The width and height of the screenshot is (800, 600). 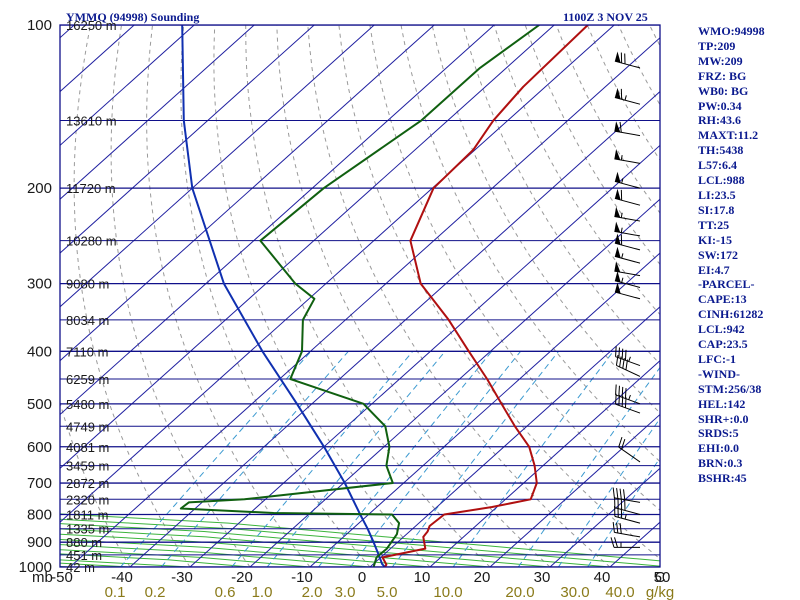 I want to click on sounding-index-item: FRZ: BG, so click(x=722, y=75).